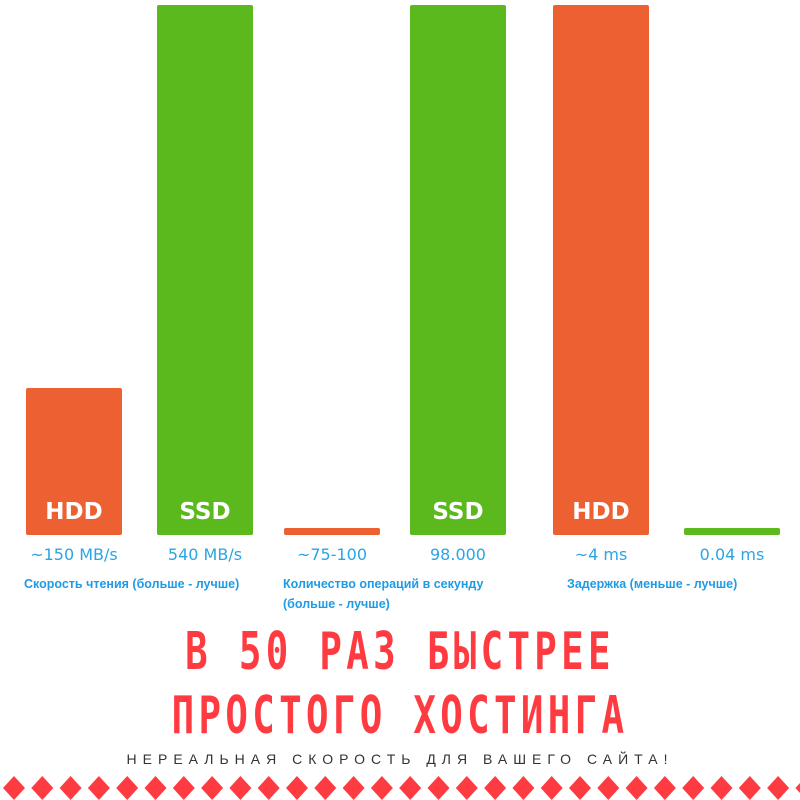 Image resolution: width=800 pixels, height=800 pixels. Describe the element at coordinates (601, 554) in the screenshot. I see `value-label: ~4 ms` at that location.